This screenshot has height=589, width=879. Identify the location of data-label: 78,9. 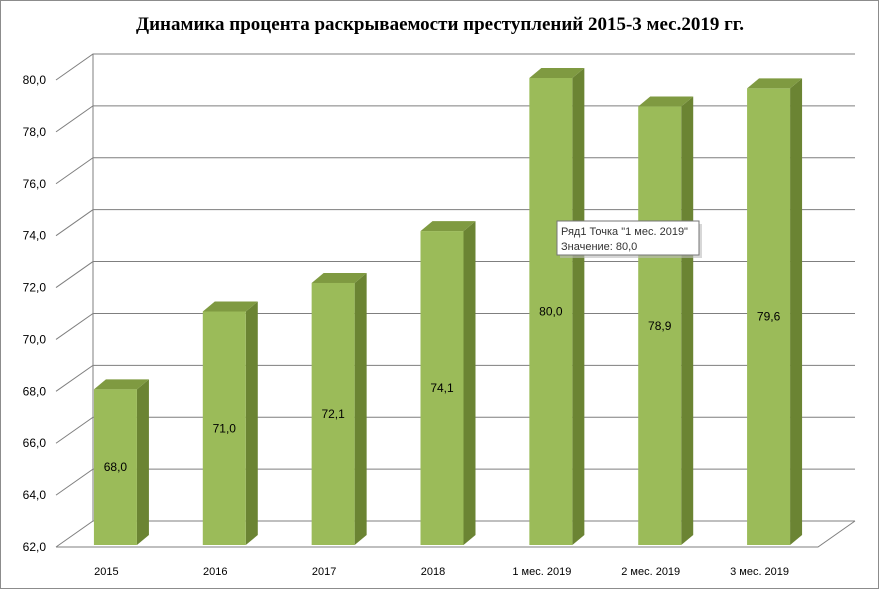
(660, 326).